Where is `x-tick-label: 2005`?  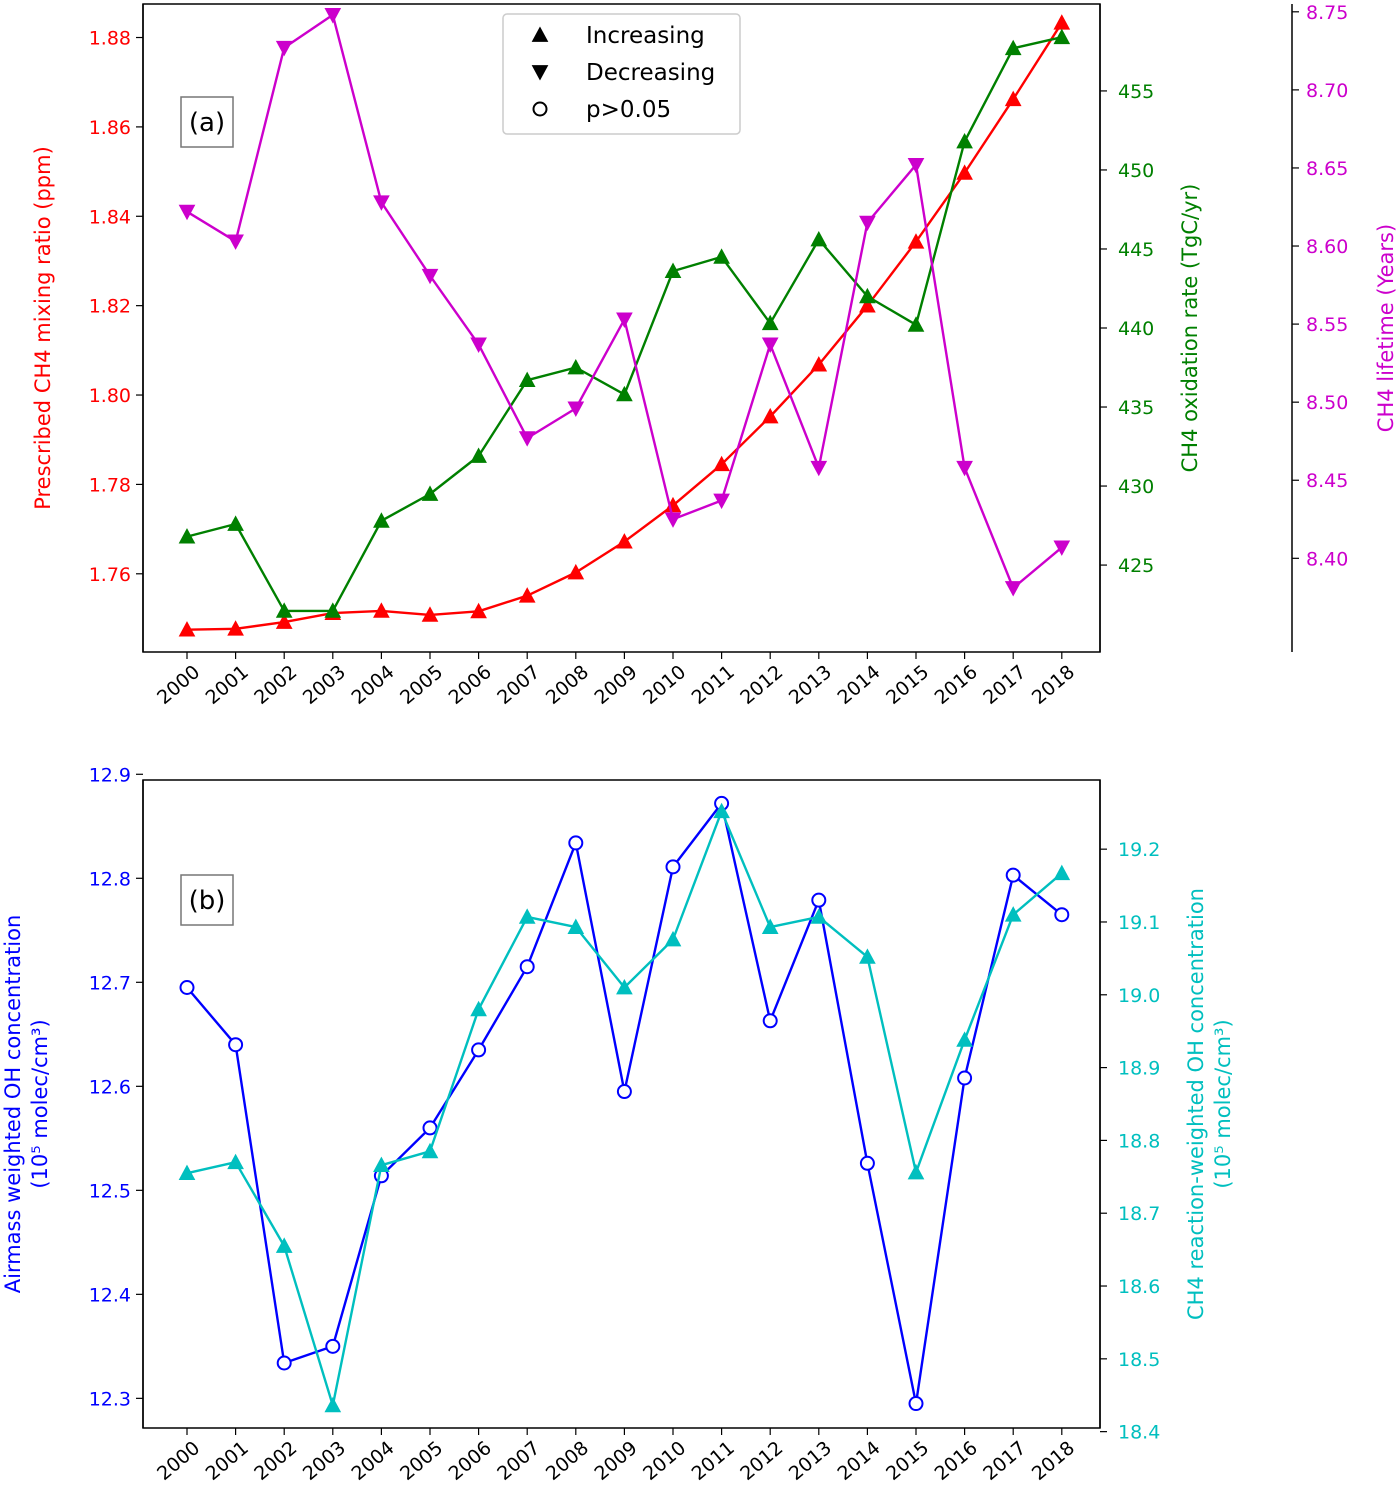 x-tick-label: 2005 is located at coordinates (421, 1461).